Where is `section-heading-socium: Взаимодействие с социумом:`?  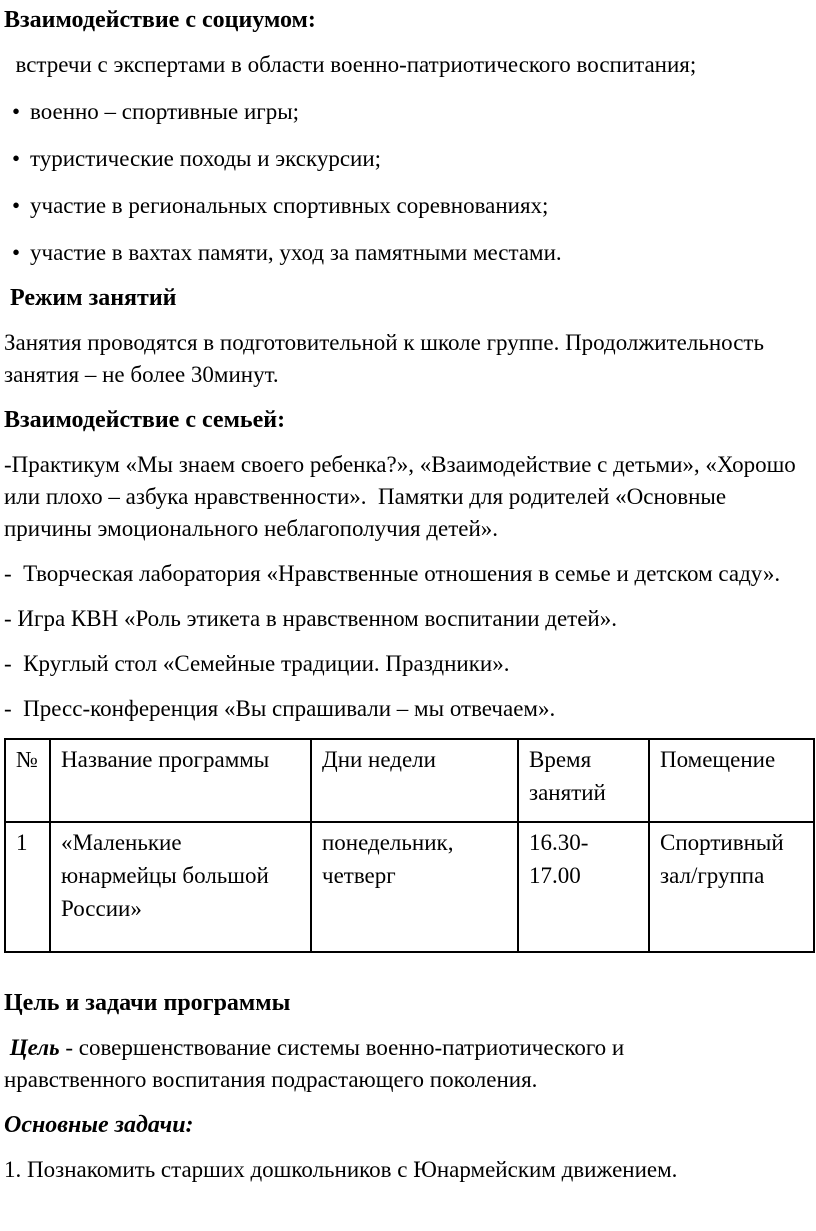
section-heading-socium: Взаимодействие с социумом: is located at coordinates (160, 20).